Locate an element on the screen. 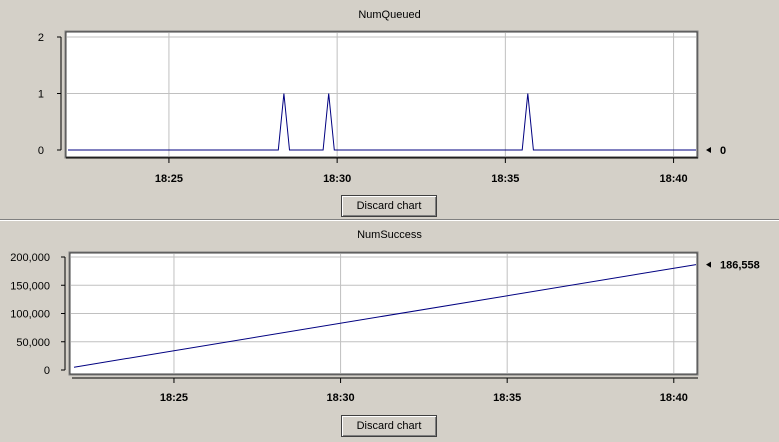 The width and height of the screenshot is (779, 442). y-tick-label: 200,000 is located at coordinates (30, 258).